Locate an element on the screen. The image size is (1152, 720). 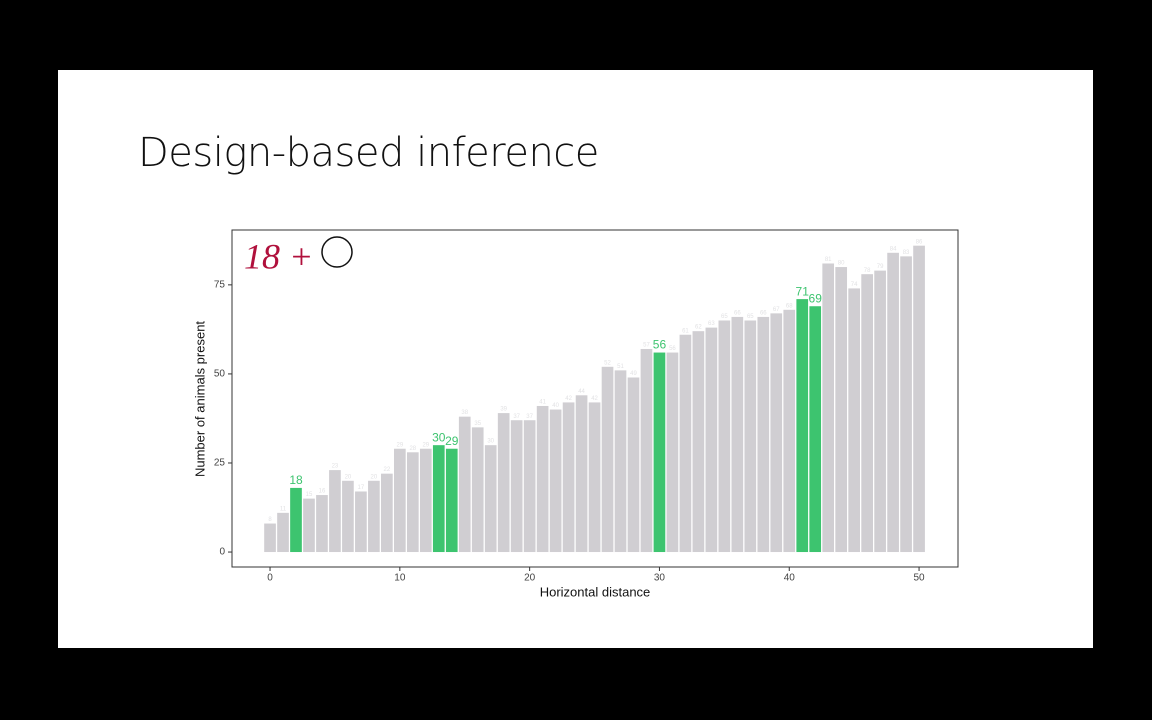
value-label: 80 is located at coordinates (841, 264).